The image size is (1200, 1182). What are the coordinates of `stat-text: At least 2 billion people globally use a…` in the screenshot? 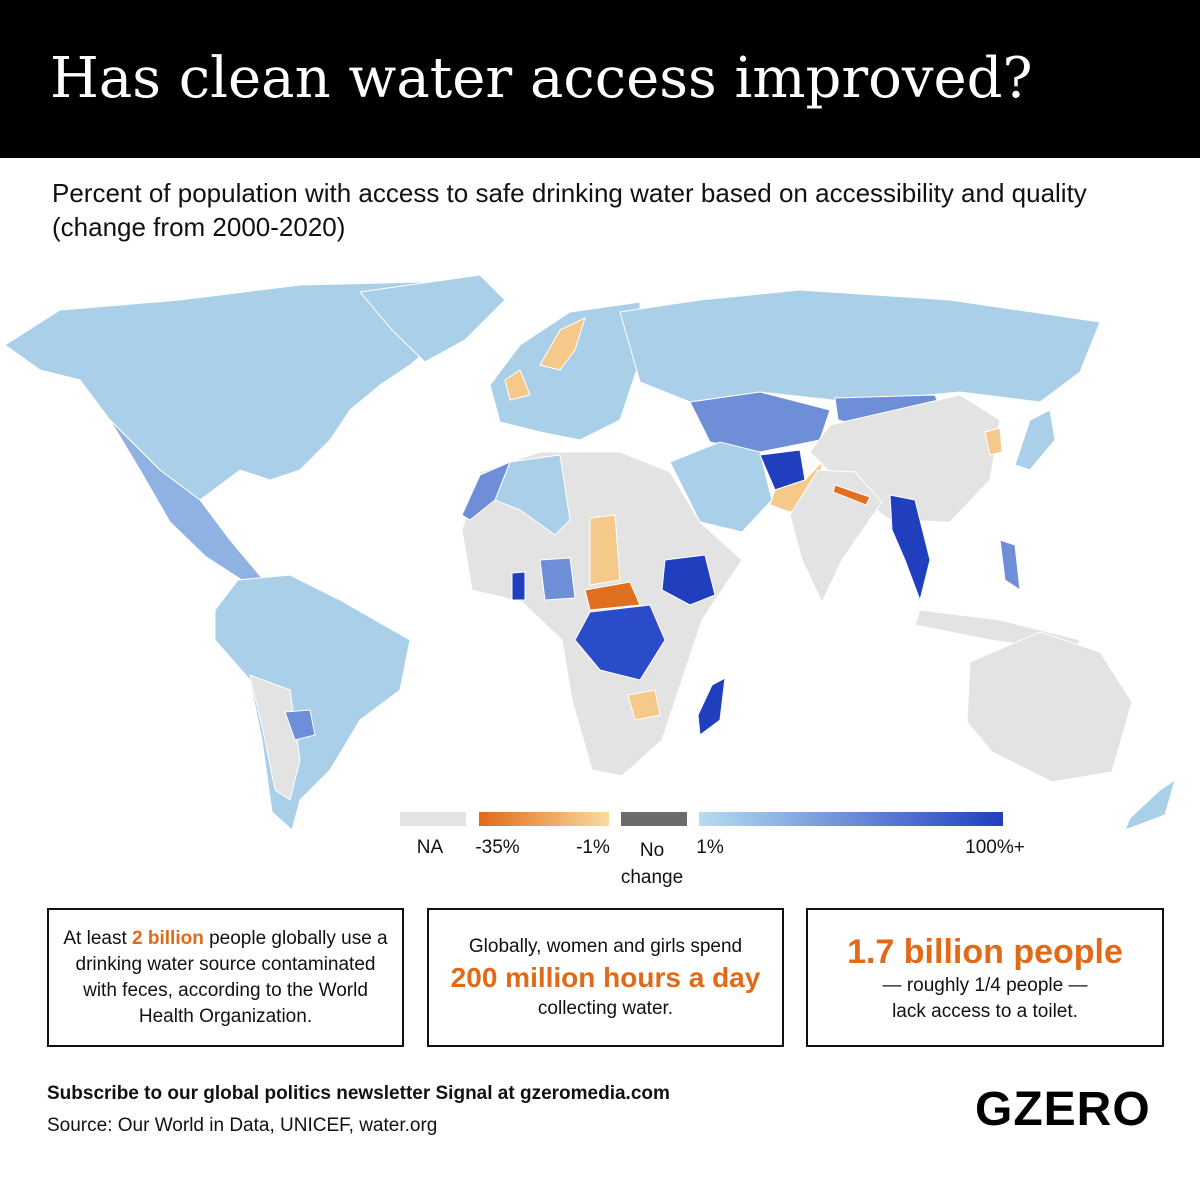 It's located at (225, 978).